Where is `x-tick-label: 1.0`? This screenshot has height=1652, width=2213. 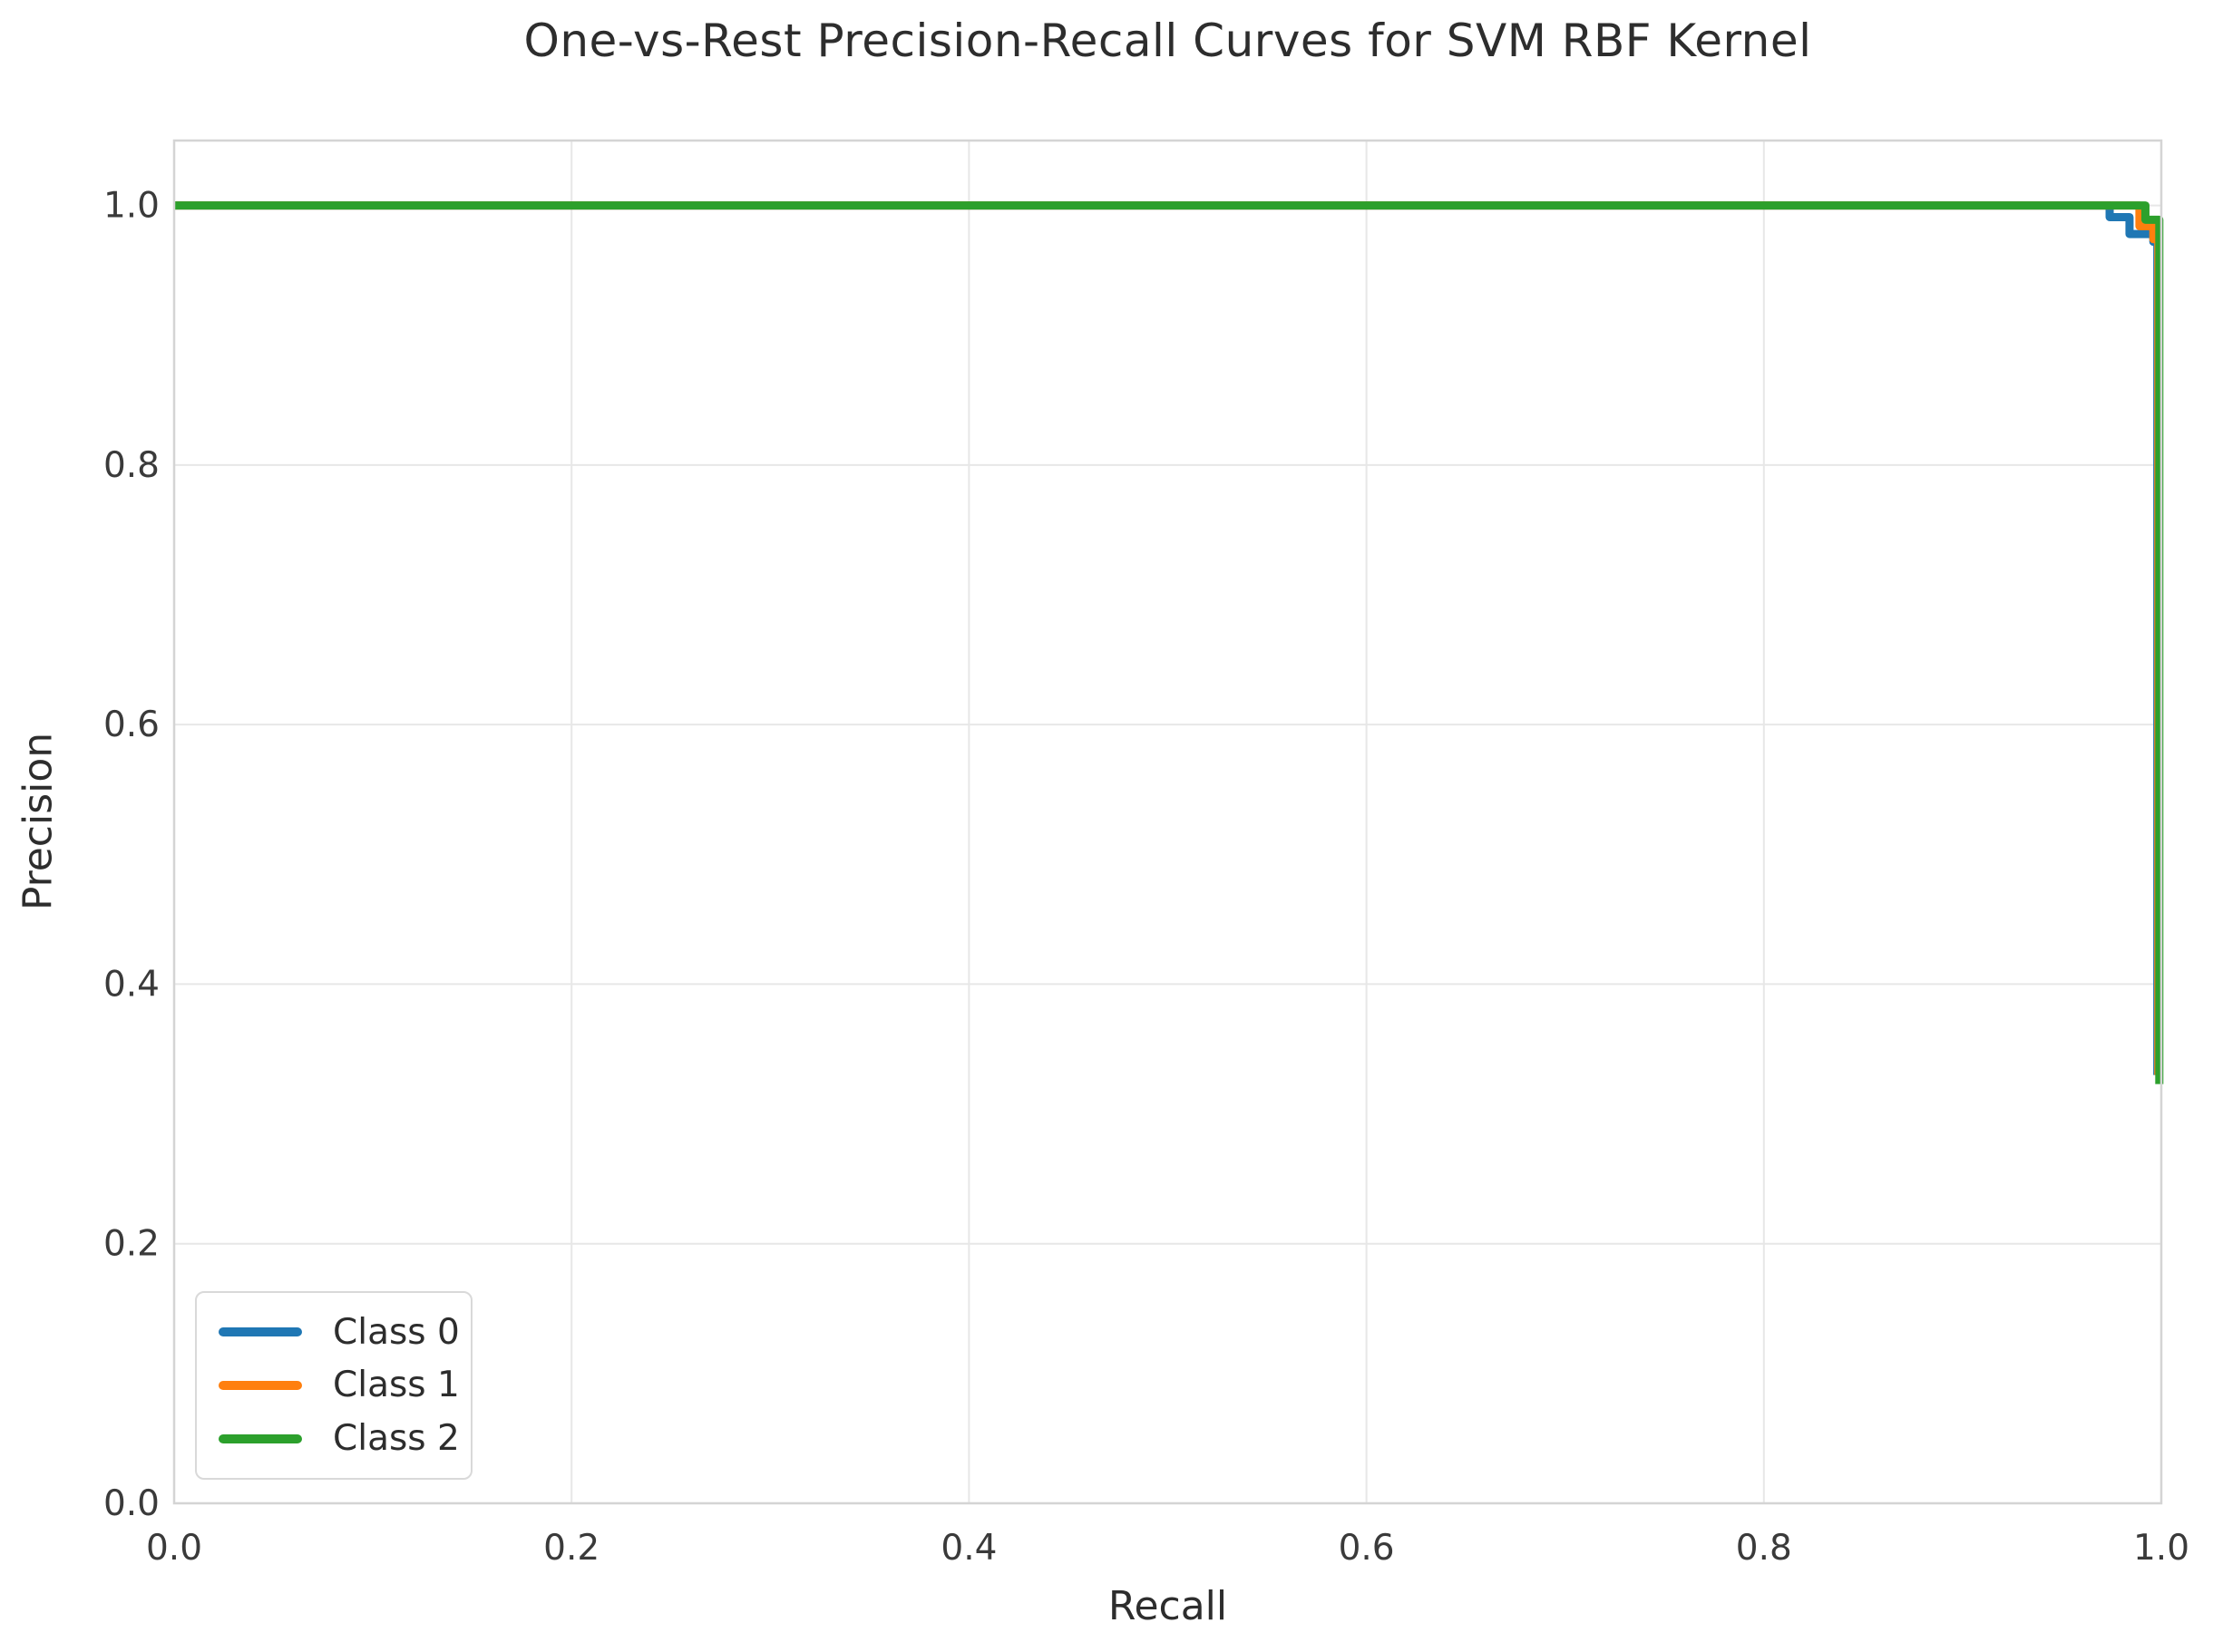 x-tick-label: 1.0 is located at coordinates (2161, 1548).